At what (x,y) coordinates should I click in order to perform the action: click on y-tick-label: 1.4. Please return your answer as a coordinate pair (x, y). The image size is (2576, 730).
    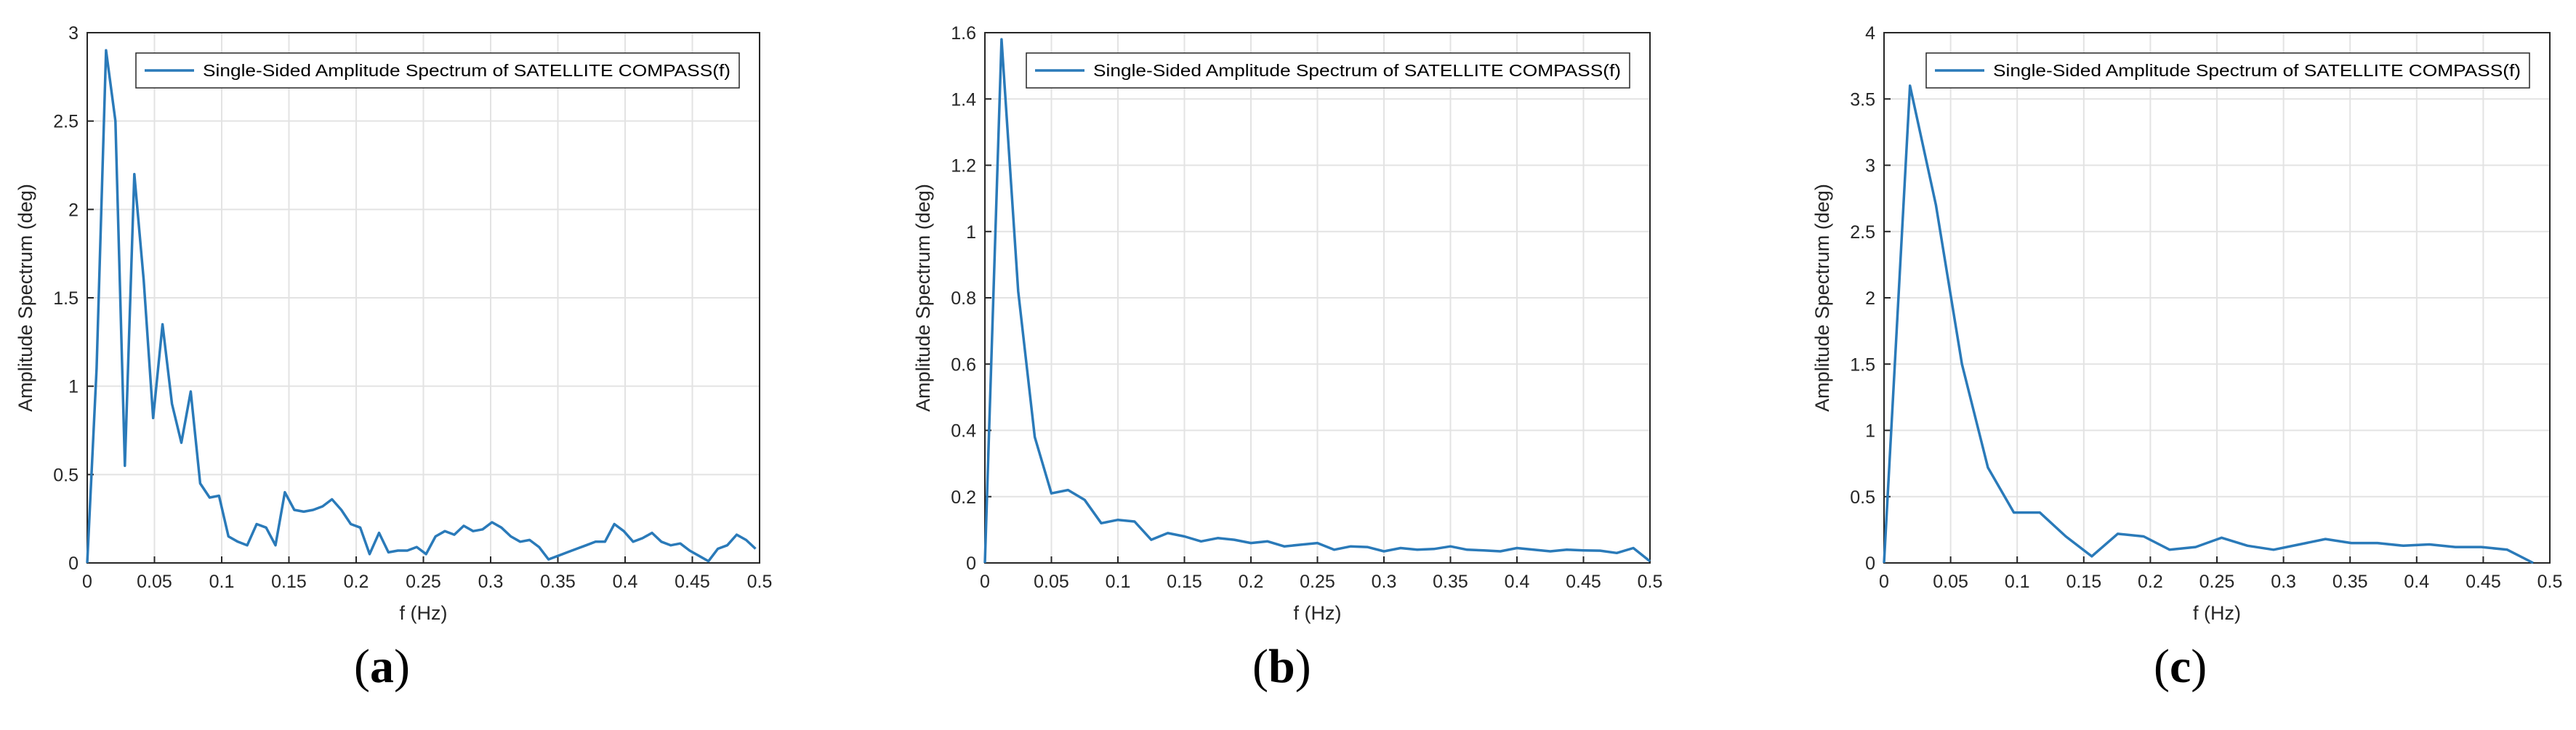
    Looking at the image, I should click on (963, 99).